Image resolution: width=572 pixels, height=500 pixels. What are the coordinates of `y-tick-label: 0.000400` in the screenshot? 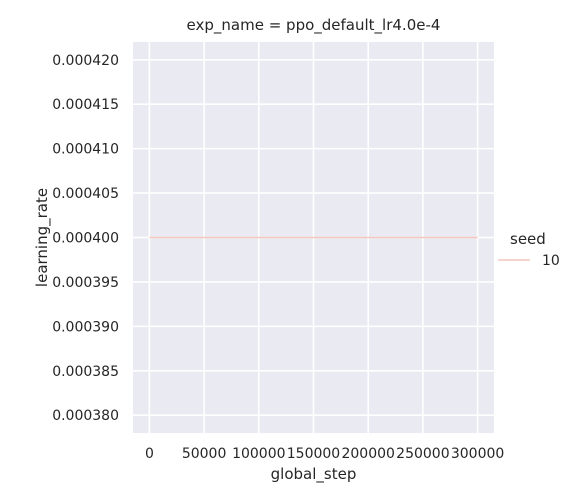 It's located at (85, 239).